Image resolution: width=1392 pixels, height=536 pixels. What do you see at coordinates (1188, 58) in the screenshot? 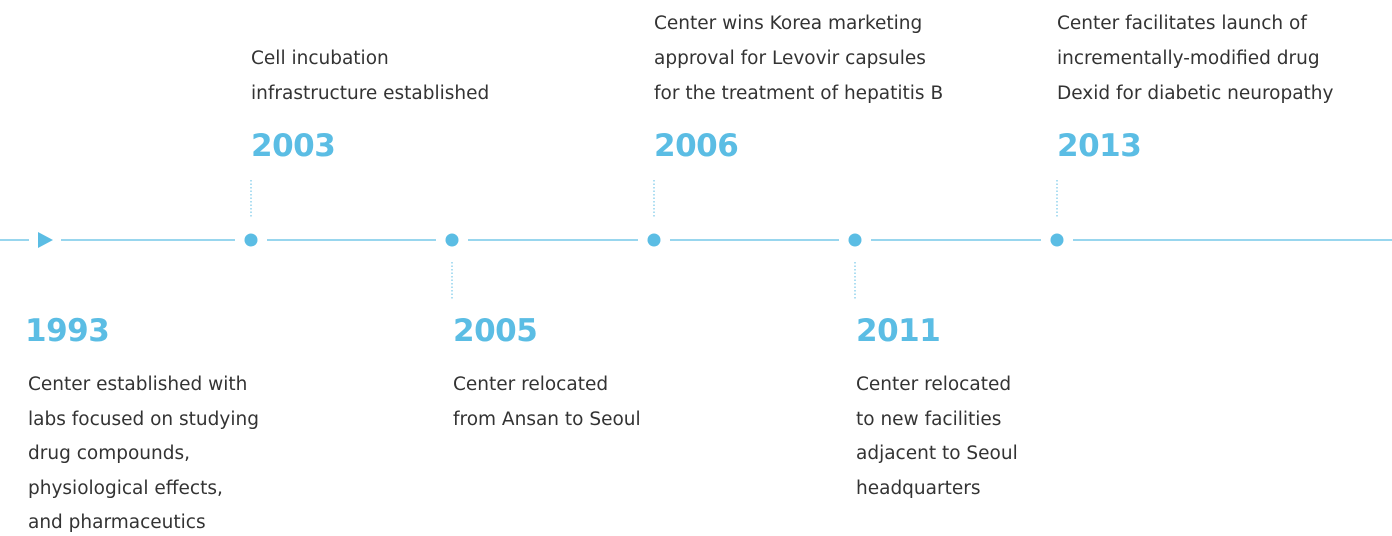
I see `event-text: incrementally-modified drug` at bounding box center [1188, 58].